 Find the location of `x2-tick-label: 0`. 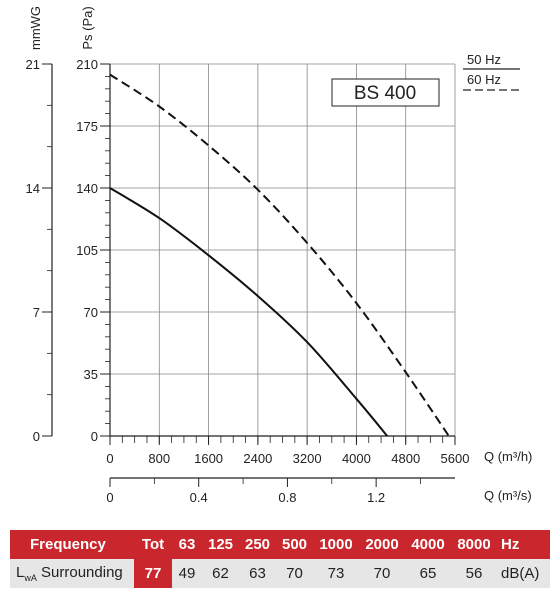

x2-tick-label: 0 is located at coordinates (109, 497).